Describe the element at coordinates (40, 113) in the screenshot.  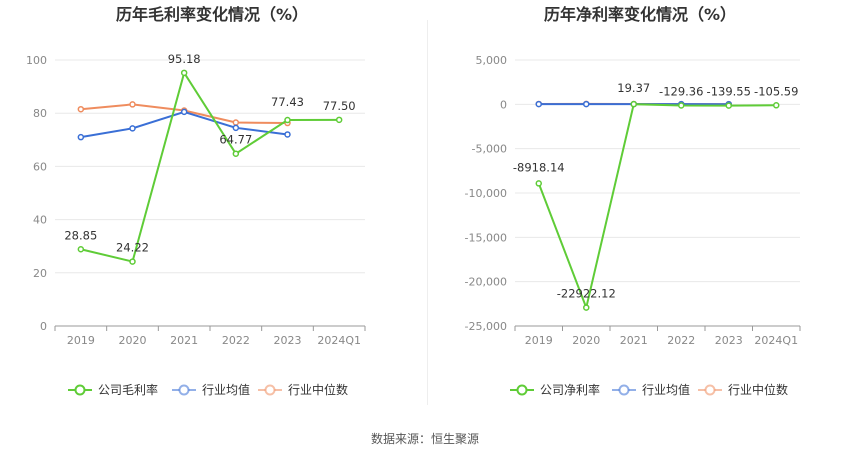
I see `y-tick-label: 80` at that location.